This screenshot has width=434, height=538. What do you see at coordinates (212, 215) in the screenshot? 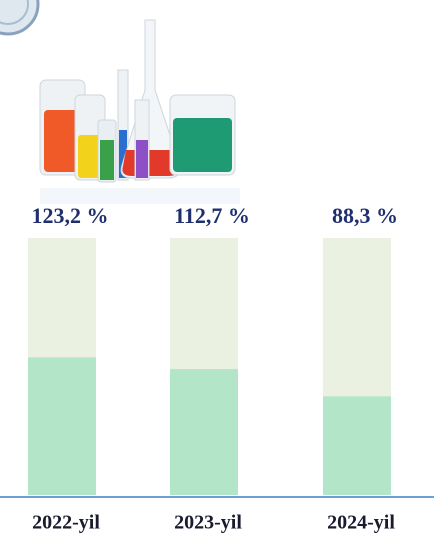
I see `value-label: 112,7 %` at bounding box center [212, 215].